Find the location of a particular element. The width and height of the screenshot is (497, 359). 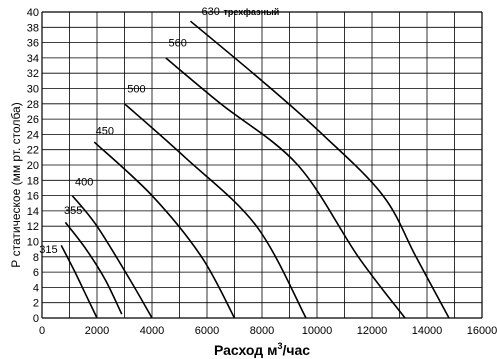

y-tick-label: 36 is located at coordinates (33, 44).